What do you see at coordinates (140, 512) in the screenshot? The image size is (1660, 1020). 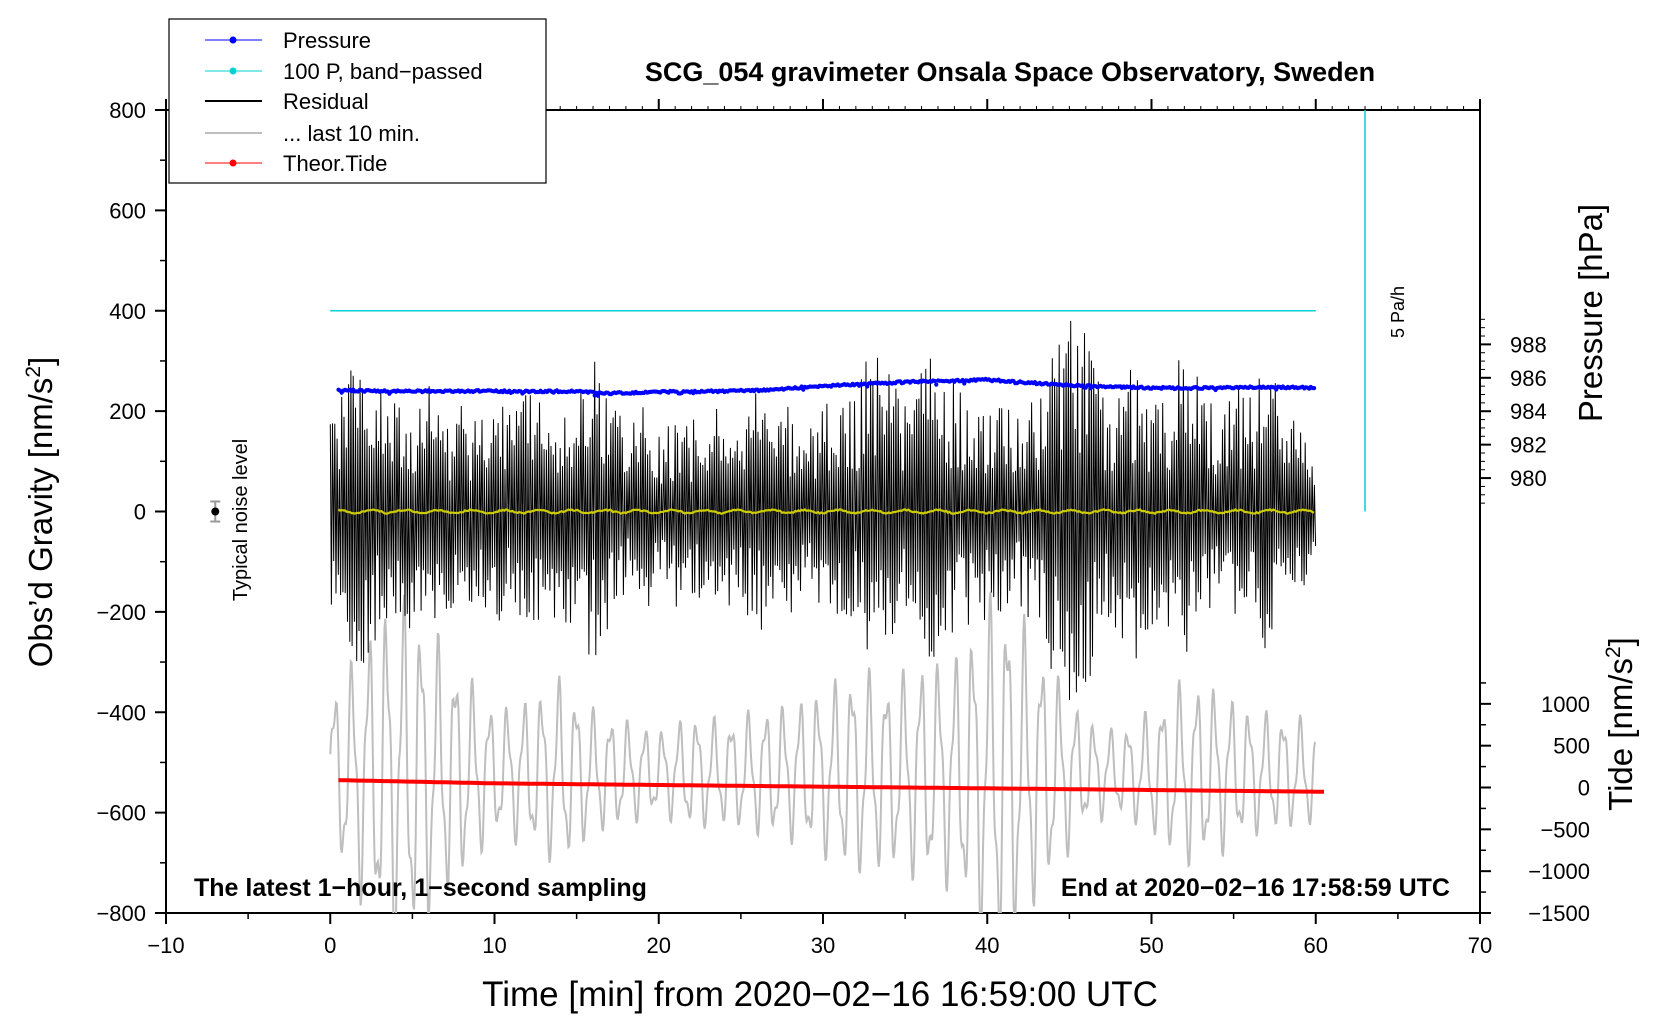 I see `y-tick-label: 0` at bounding box center [140, 512].